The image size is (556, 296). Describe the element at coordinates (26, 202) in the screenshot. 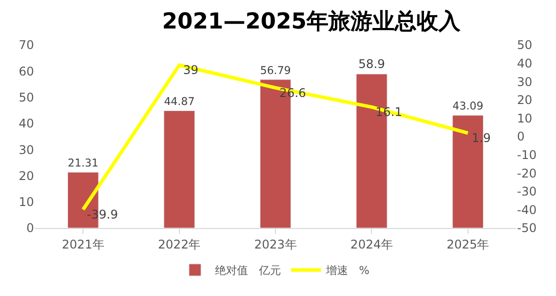

I see `y-tick-label: 10` at that location.